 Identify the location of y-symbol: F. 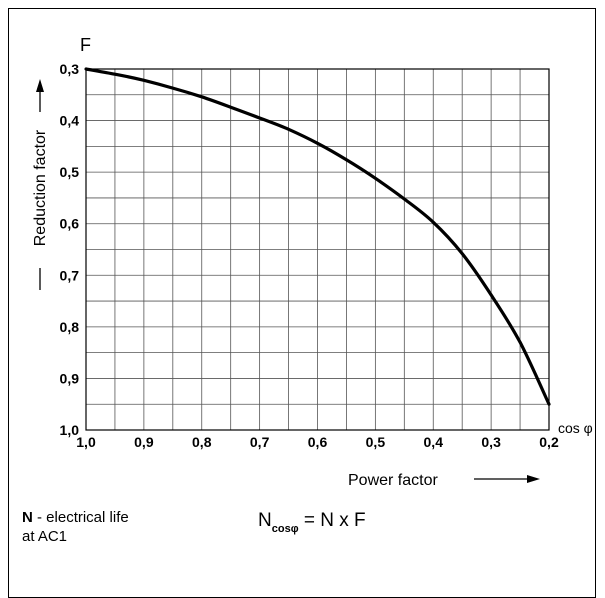
(85, 45).